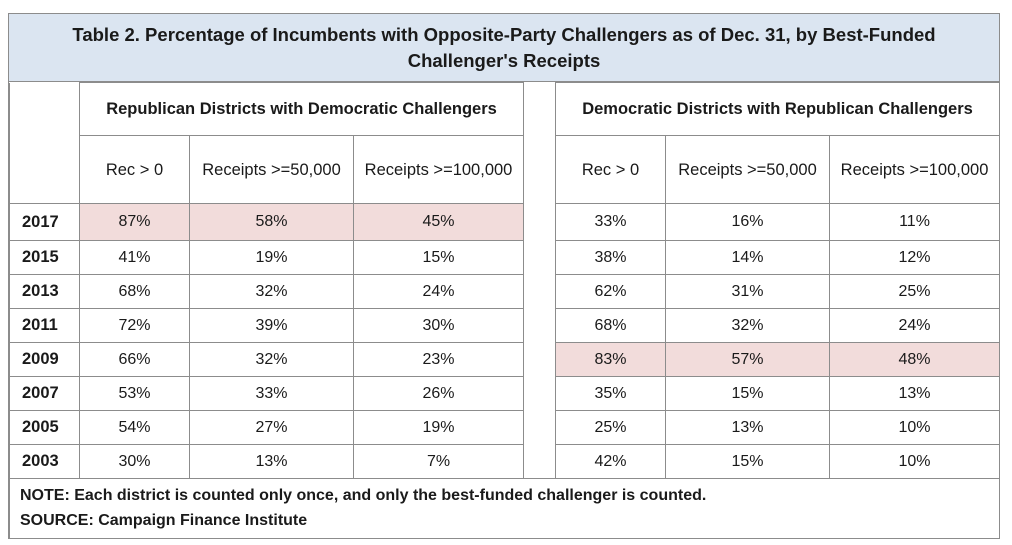 This screenshot has height=545, width=1012. Describe the element at coordinates (134, 325) in the screenshot. I see `rep-value-cell: 72%` at that location.